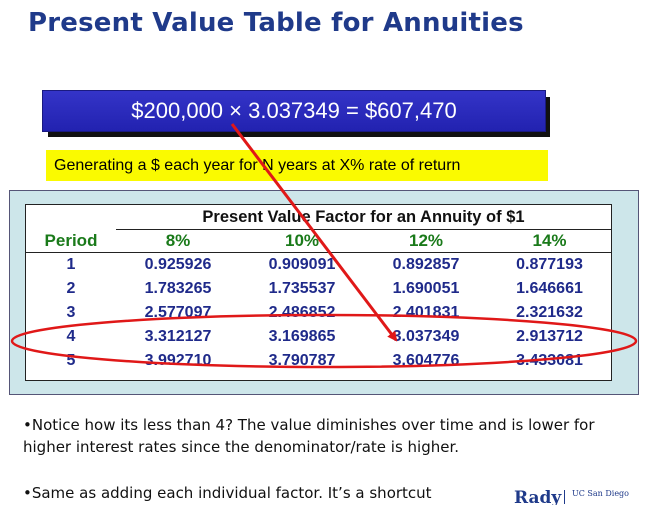 This screenshot has height=505, width=652. What do you see at coordinates (178, 288) in the screenshot?
I see `factor-cell: 1.783265` at bounding box center [178, 288].